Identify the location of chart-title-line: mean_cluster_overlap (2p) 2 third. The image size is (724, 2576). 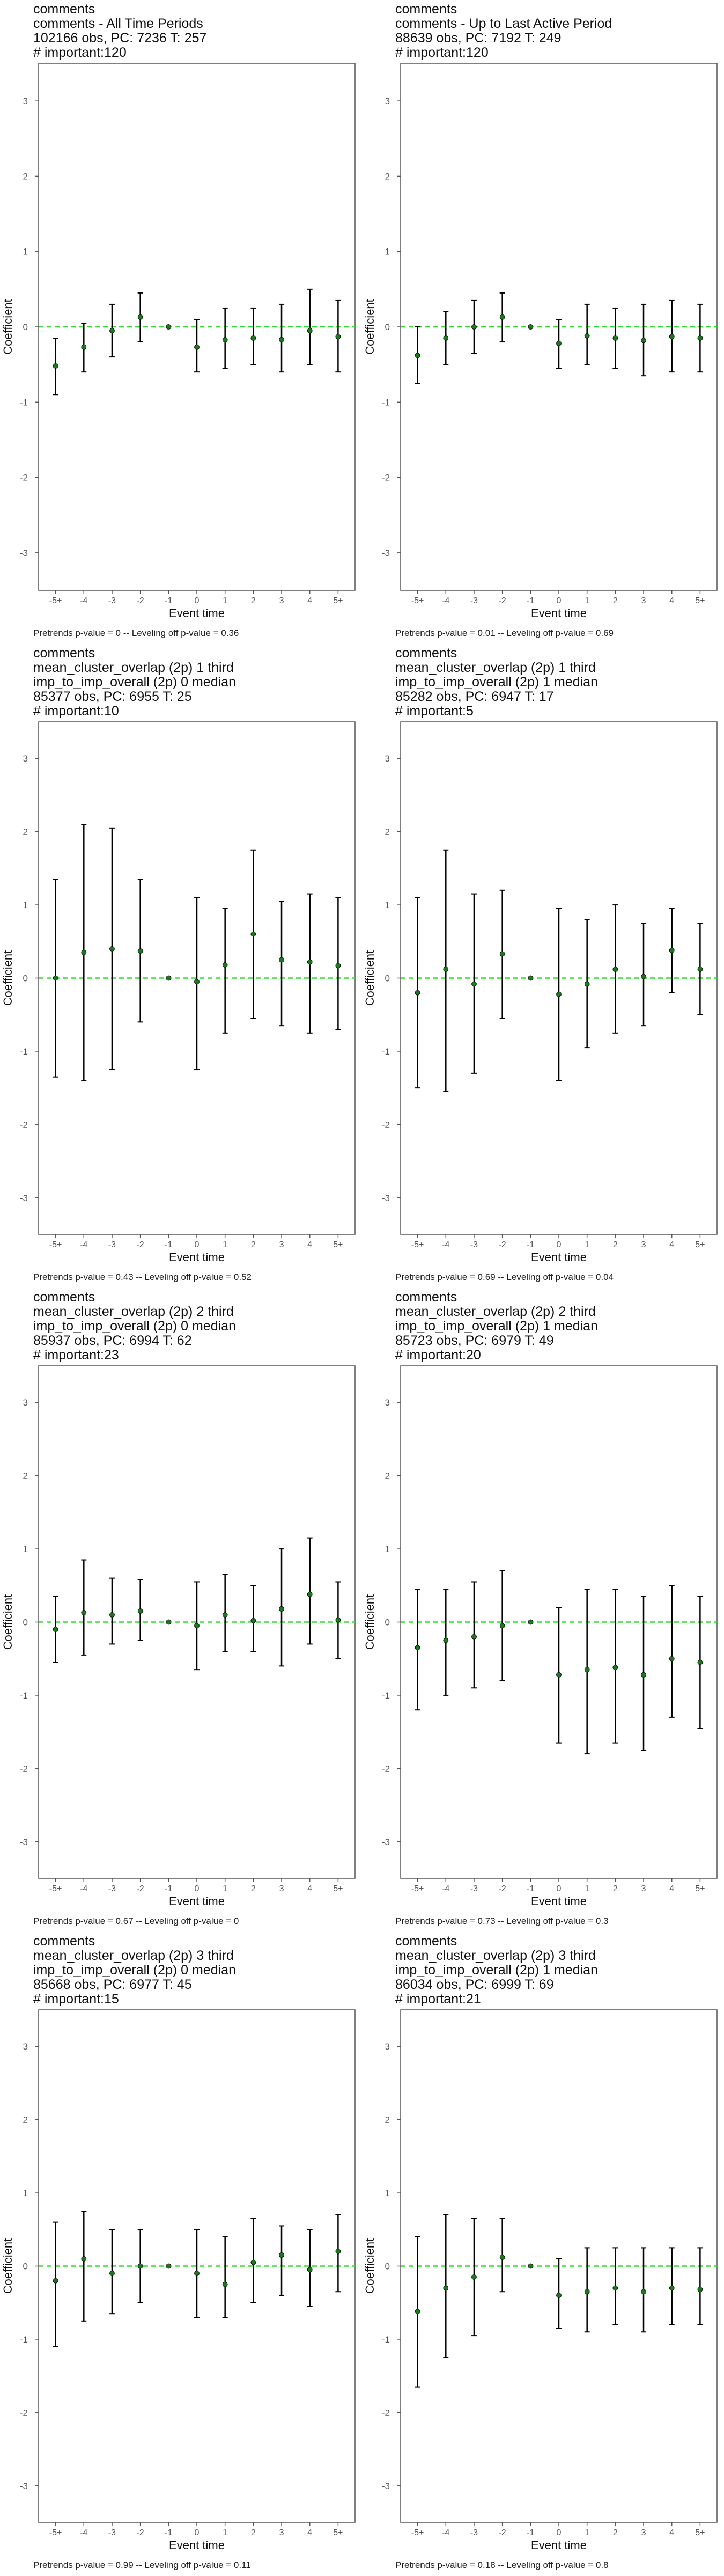
(495, 1311).